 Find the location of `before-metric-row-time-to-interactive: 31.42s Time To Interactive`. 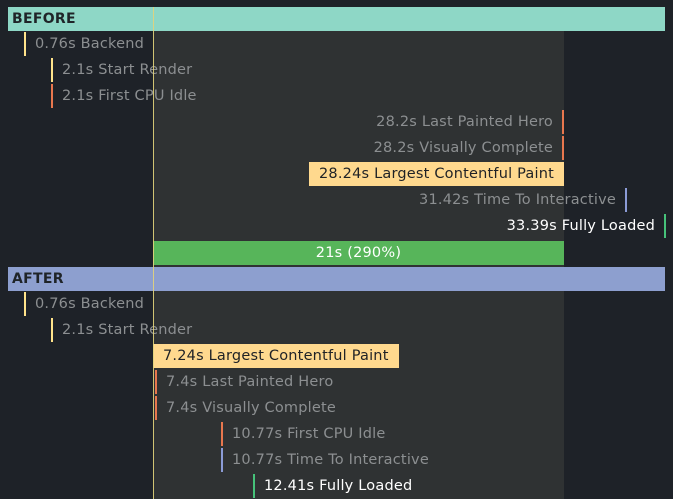

before-metric-row-time-to-interactive: 31.42s Time To Interactive is located at coordinates (336, 200).